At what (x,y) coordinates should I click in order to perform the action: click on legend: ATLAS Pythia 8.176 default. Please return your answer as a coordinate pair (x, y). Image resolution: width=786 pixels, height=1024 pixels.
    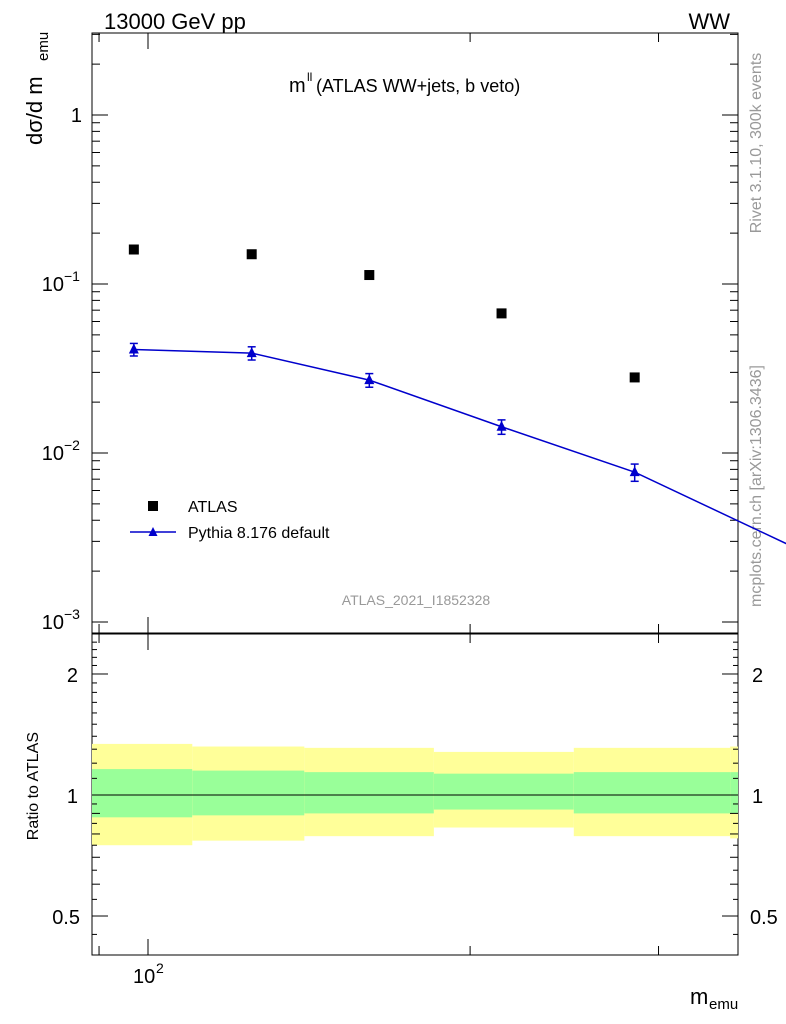
    Looking at the image, I should click on (230, 520).